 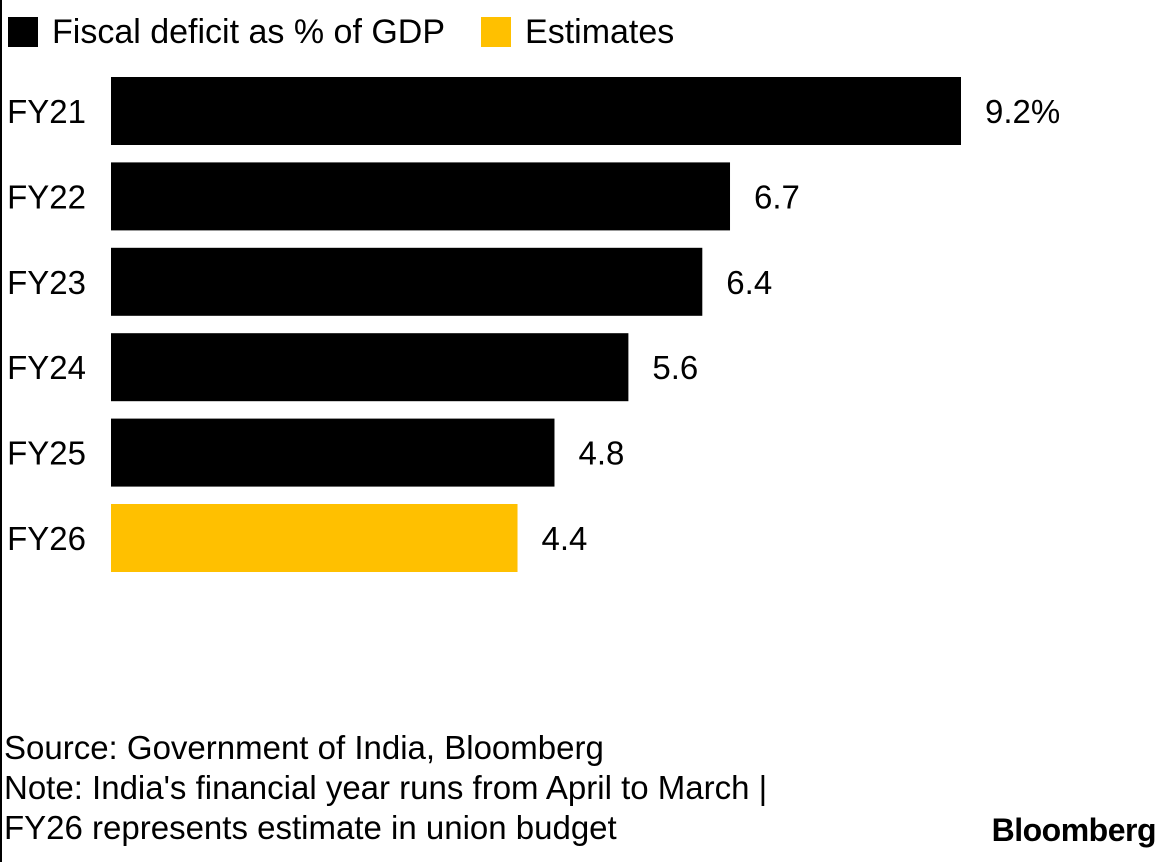 I want to click on bar-fy26, so click(x=314, y=538).